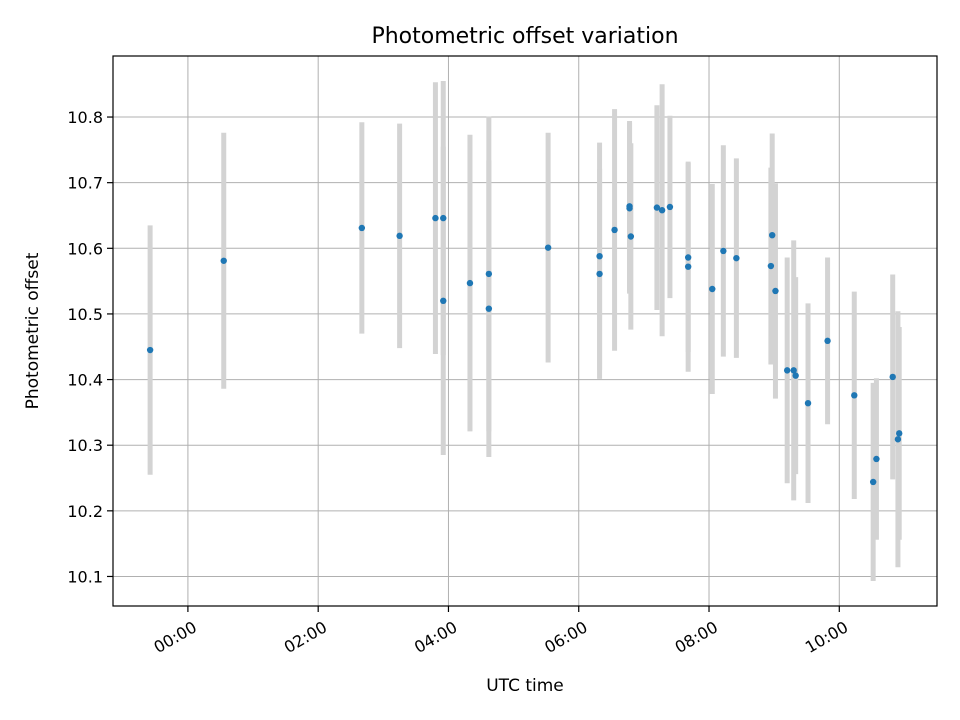  Describe the element at coordinates (435, 637) in the screenshot. I see `x-tick-label: 04:00` at that location.